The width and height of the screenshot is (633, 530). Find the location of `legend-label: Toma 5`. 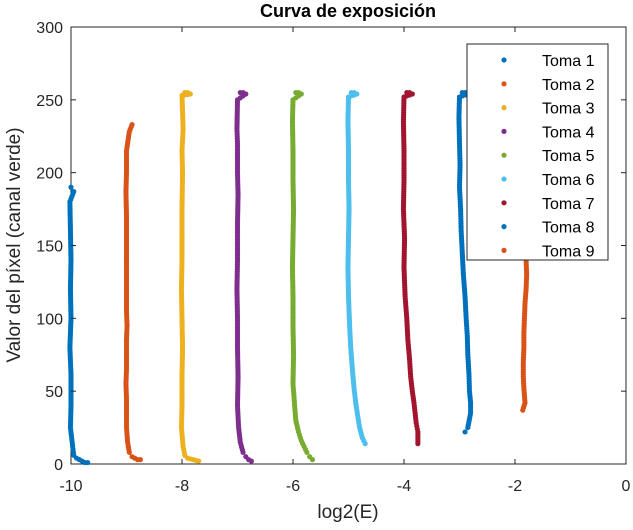

legend-label: Toma 5 is located at coordinates (568, 156).